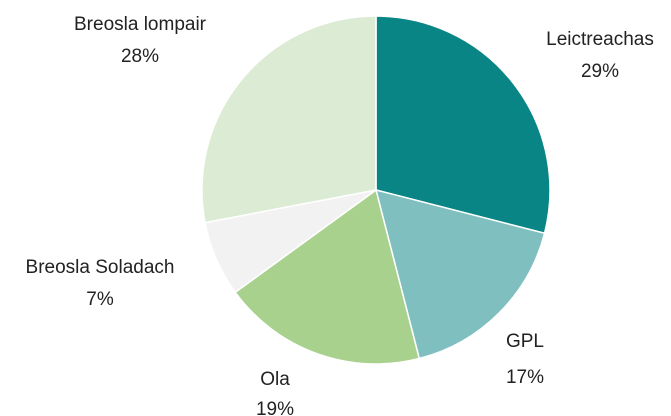 The width and height of the screenshot is (671, 416). Describe the element at coordinates (525, 341) in the screenshot. I see `slice-label: GPL` at that location.